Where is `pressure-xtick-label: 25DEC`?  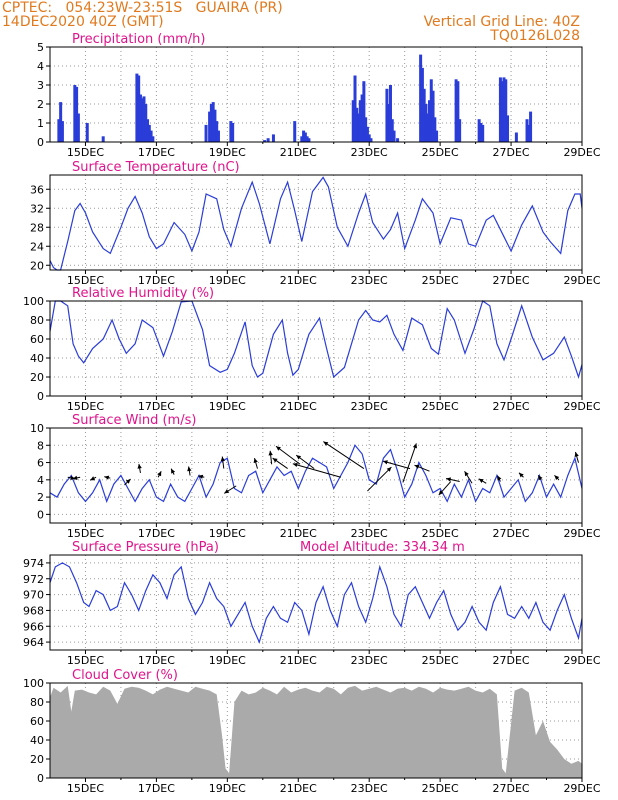
pressure-xtick-label: 25DEC is located at coordinates (440, 660).